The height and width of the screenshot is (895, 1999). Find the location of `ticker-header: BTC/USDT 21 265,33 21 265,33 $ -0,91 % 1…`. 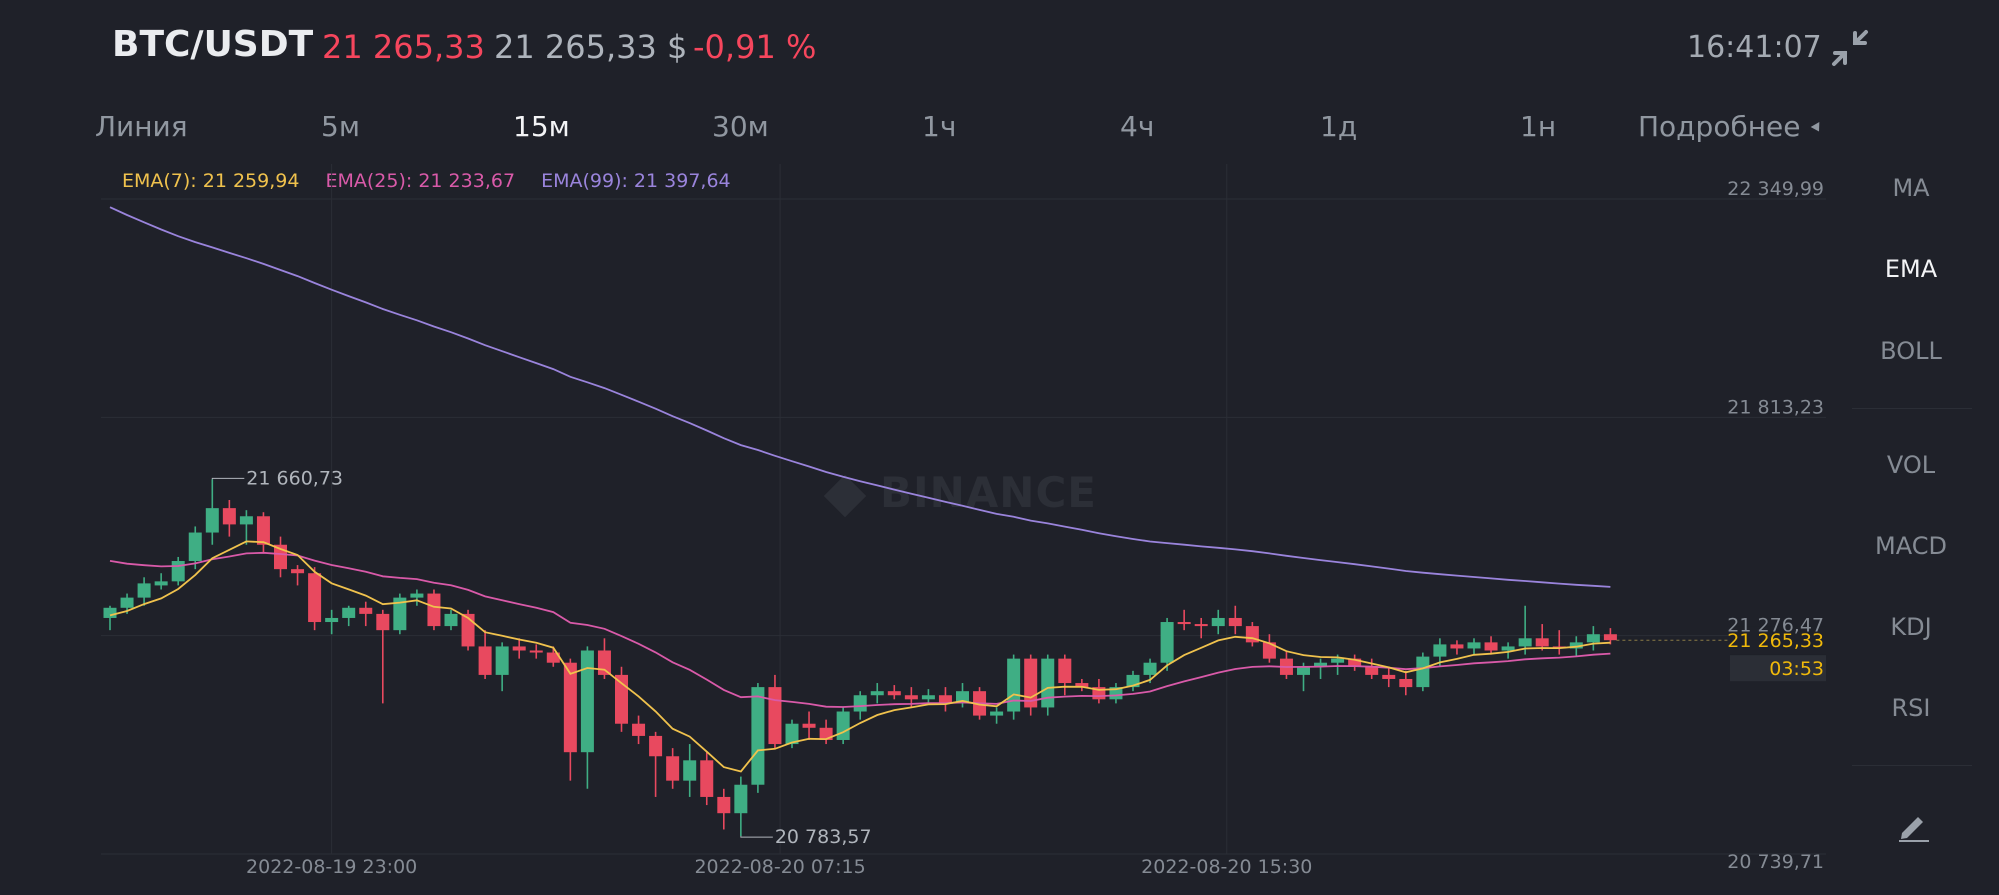

ticker-header: BTC/USDT 21 265,33 21 265,33 $ -0,91 % 1… is located at coordinates (999, 50).